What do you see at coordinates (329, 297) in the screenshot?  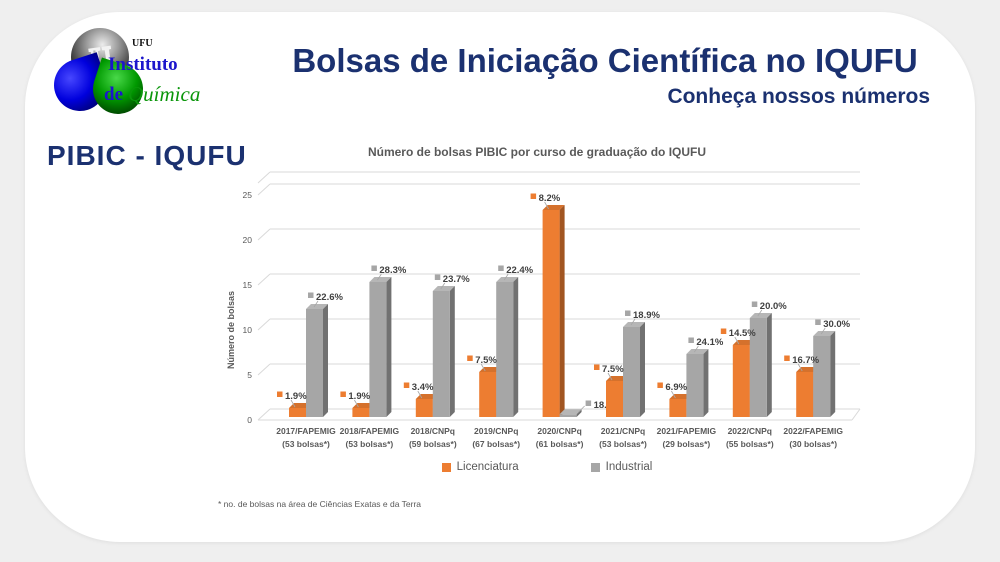 I see `data-label-industrial: 22.6%` at bounding box center [329, 297].